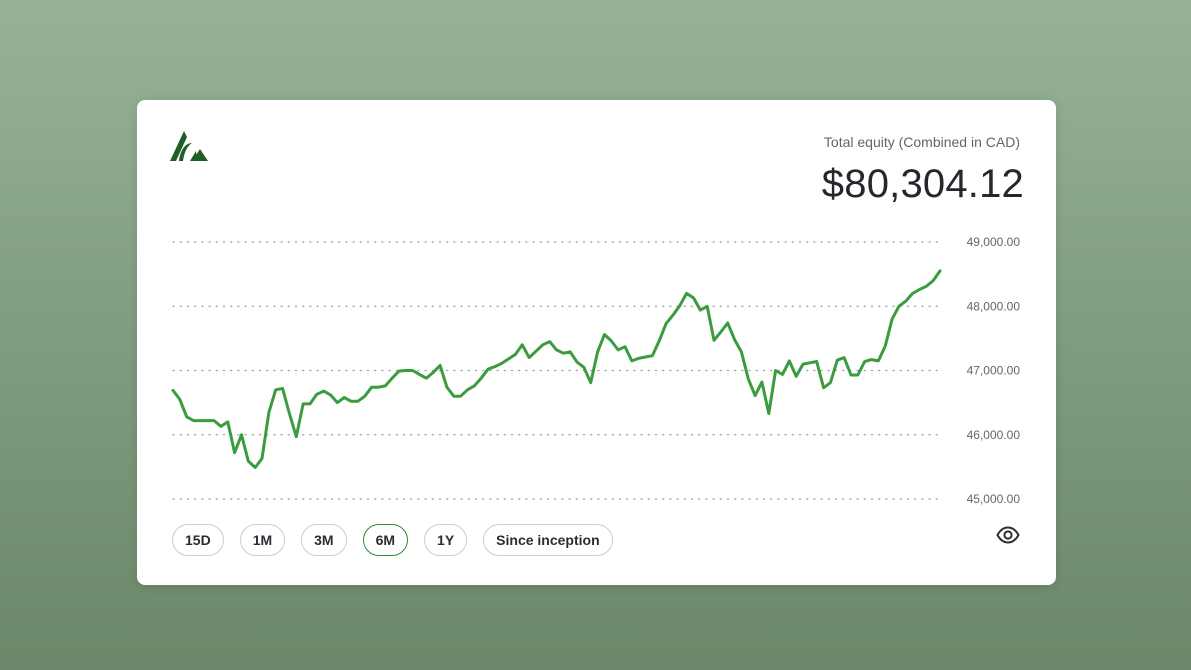  I want to click on range-button-1y: 1Y, so click(446, 540).